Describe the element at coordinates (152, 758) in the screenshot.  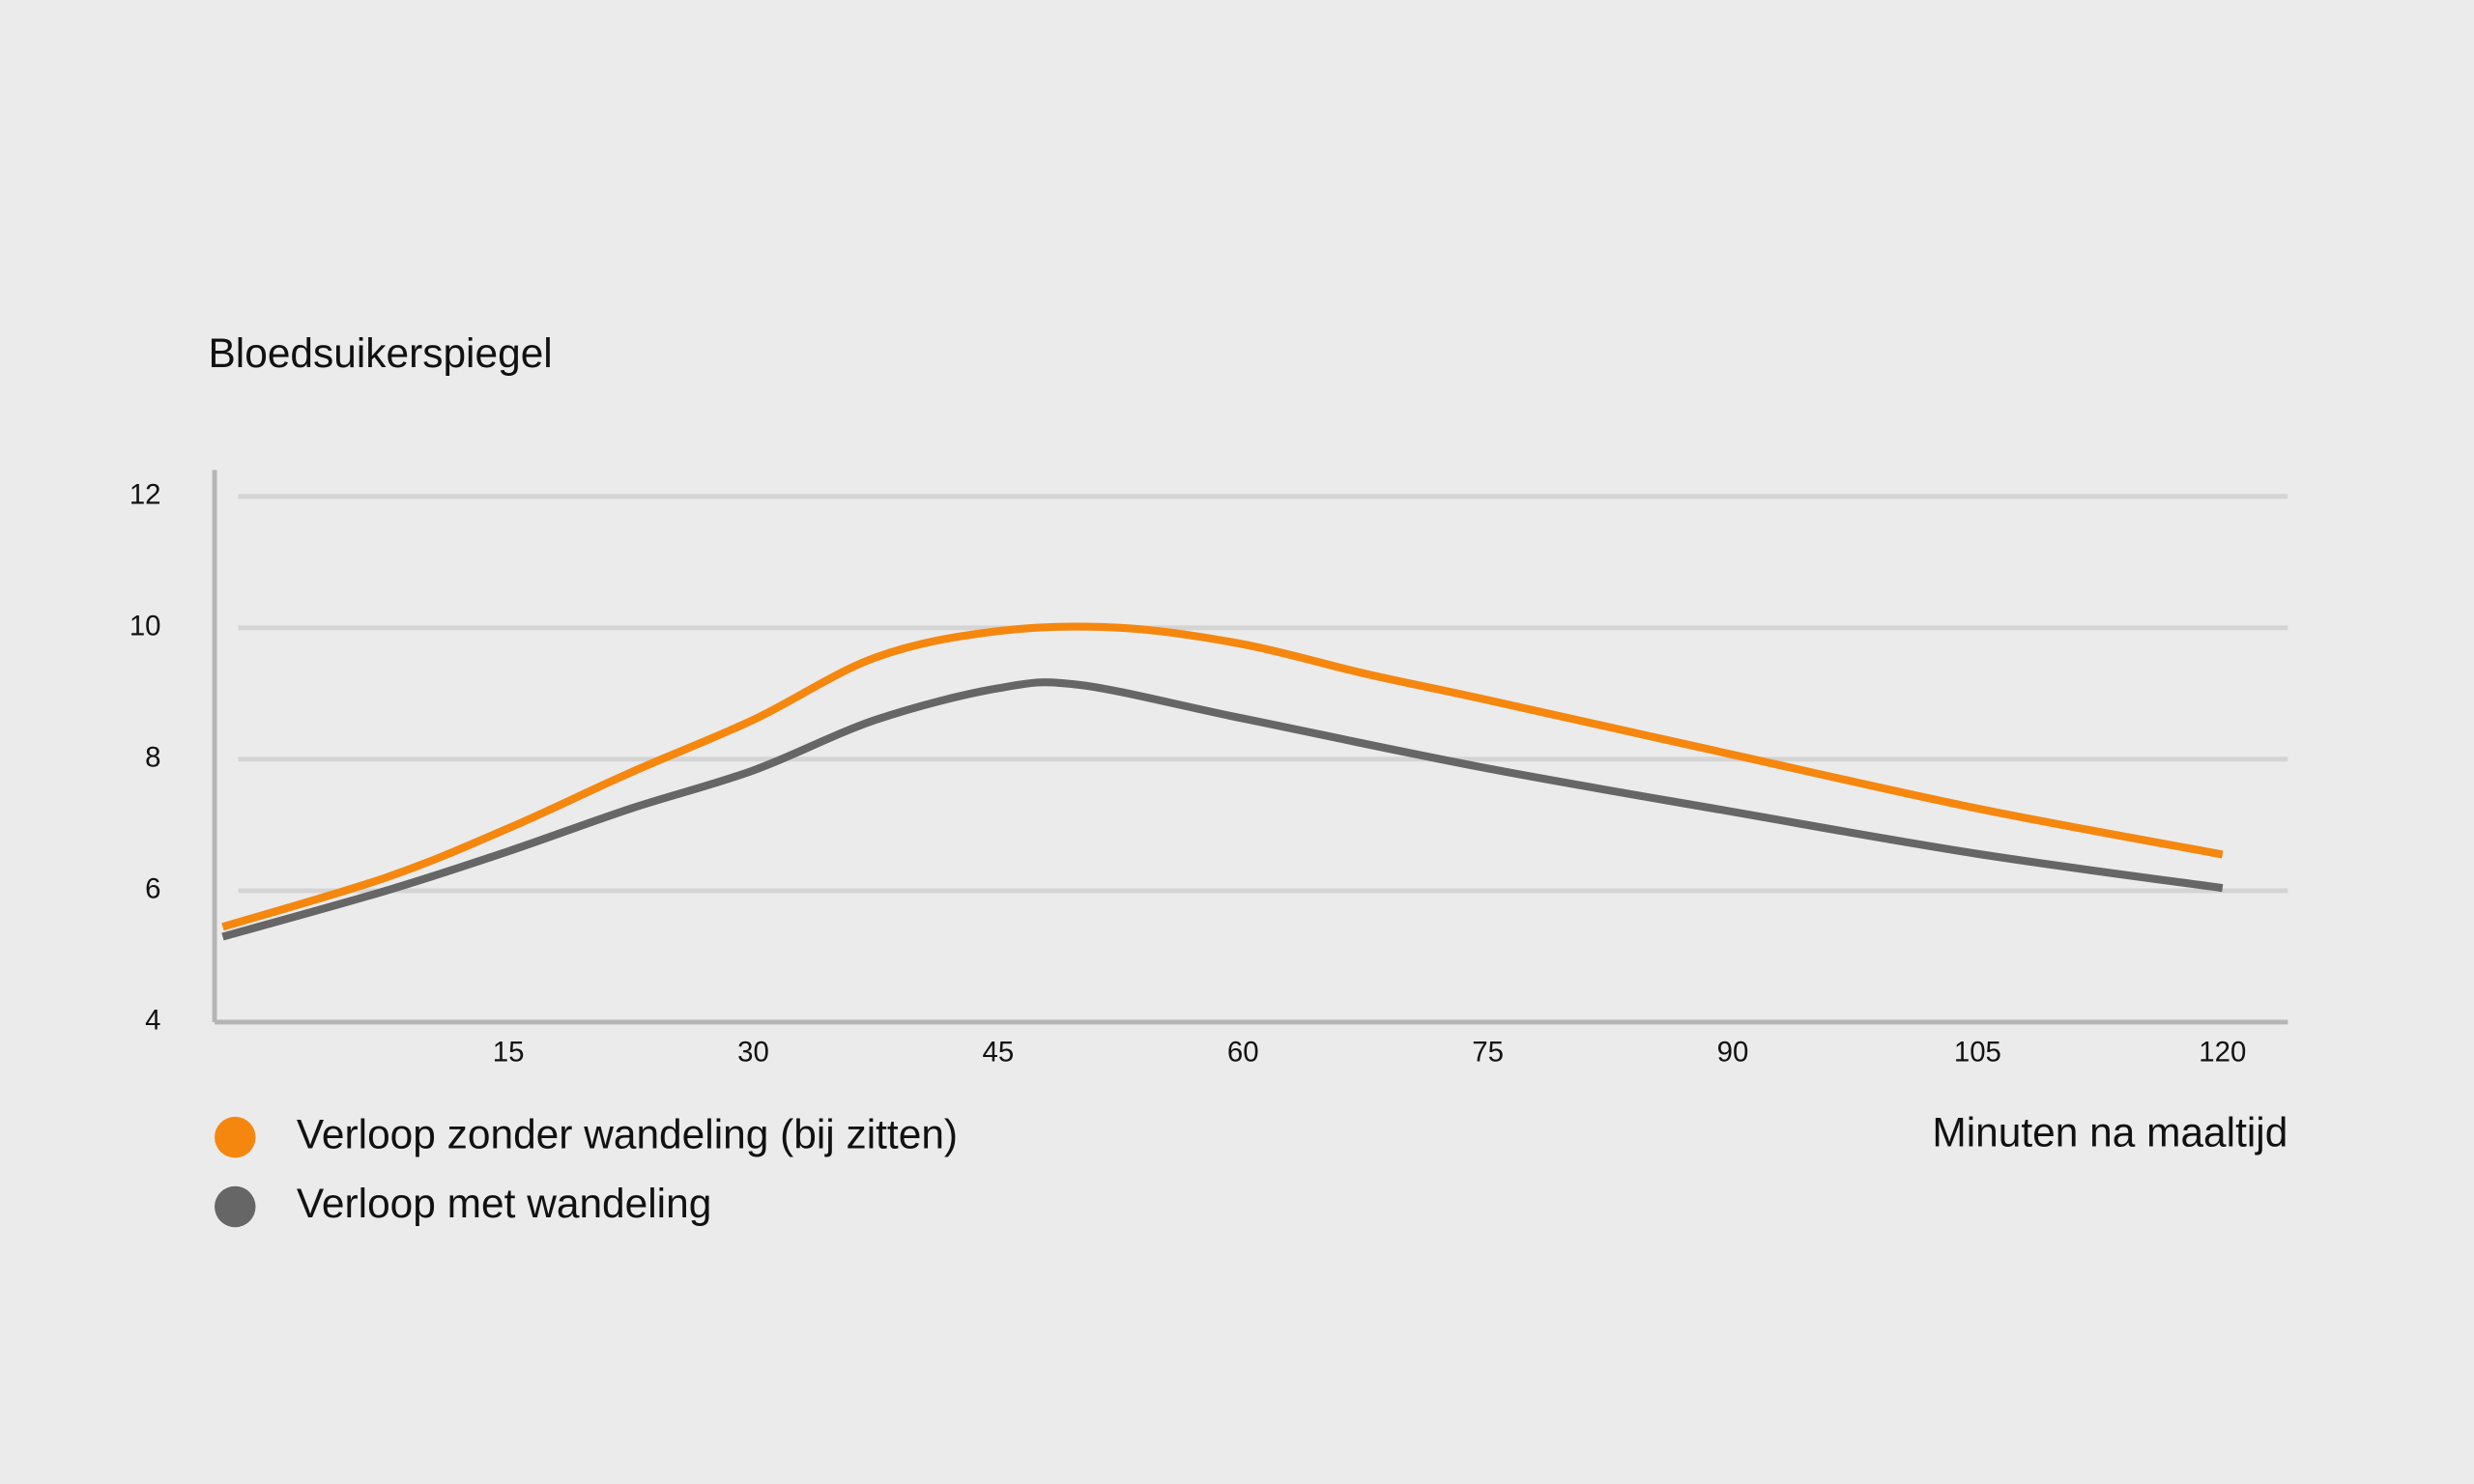
I see `y-tick-label: 8` at that location.